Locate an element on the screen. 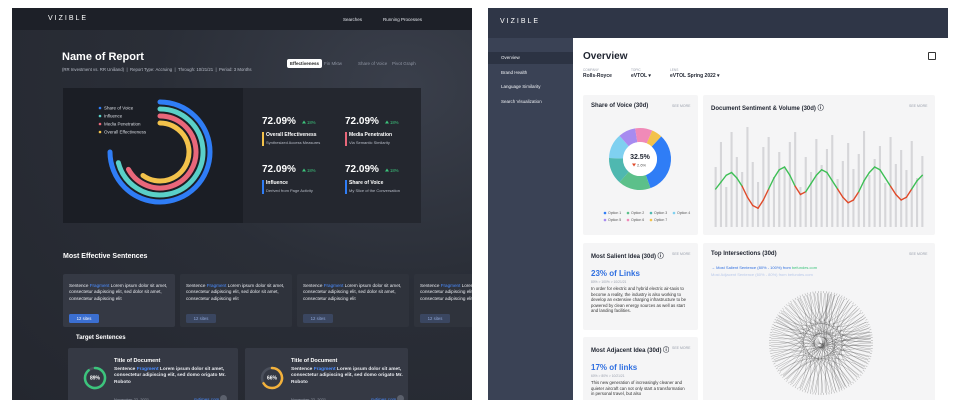 The height and width of the screenshot is (400, 960). tab: Effectiveness is located at coordinates (305, 63).